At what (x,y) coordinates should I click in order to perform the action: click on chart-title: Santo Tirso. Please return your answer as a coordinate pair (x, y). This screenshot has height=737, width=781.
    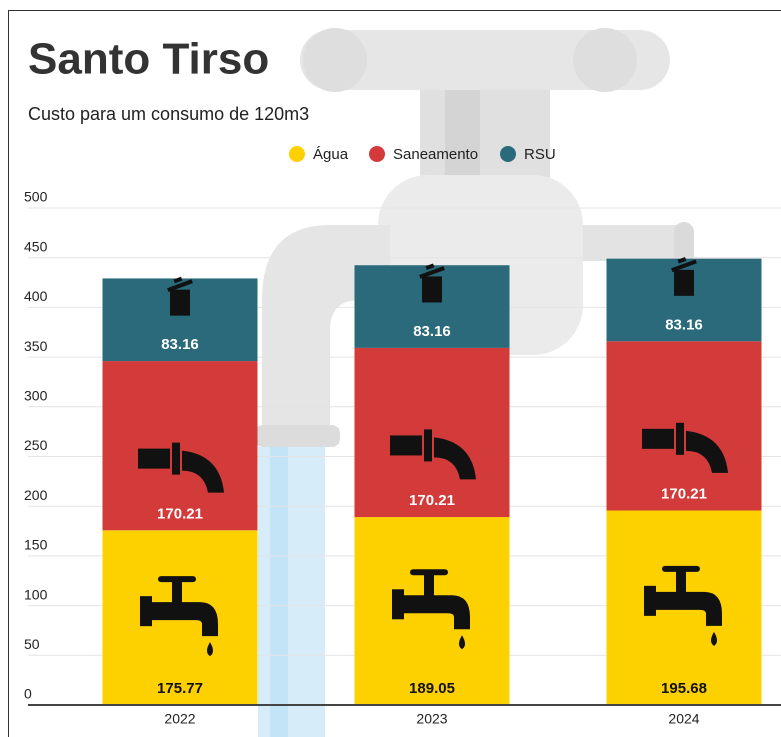
    Looking at the image, I should click on (148, 59).